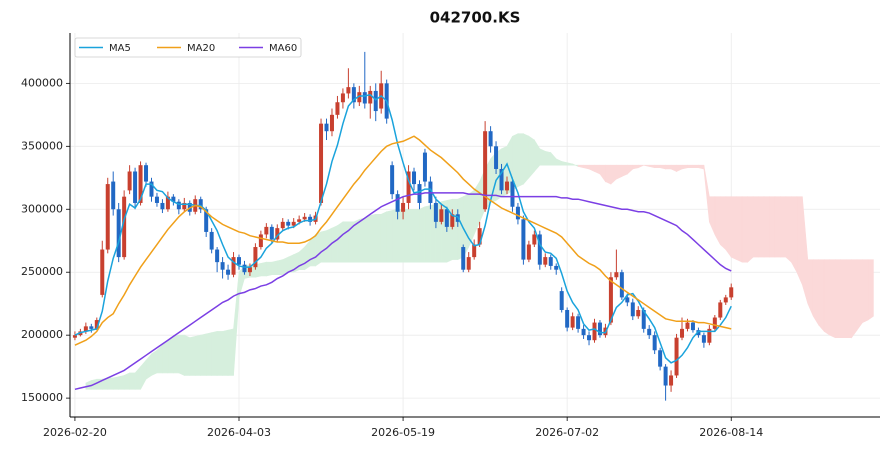 This screenshot has height=455, width=891. I want to click on legend-label: MA60, so click(283, 48).